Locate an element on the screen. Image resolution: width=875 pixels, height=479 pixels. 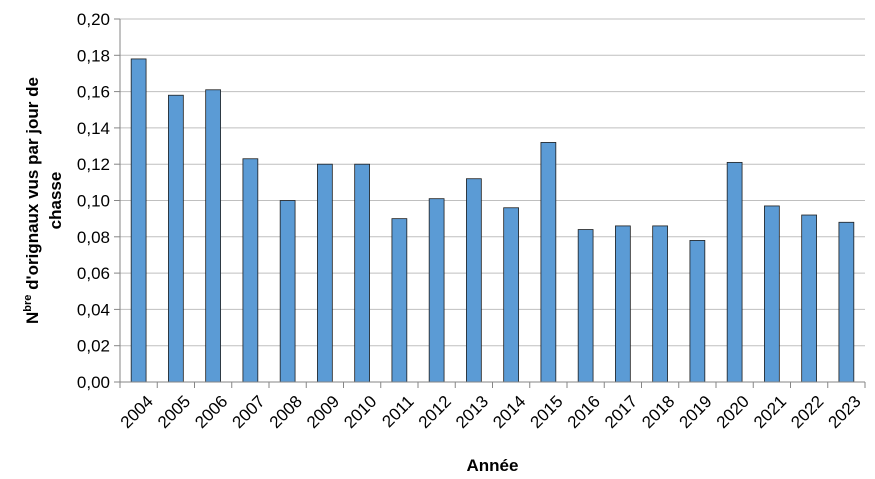
y-axis-title-line1: Nbre d'orignaux vus par jour de is located at coordinates (32, 200).